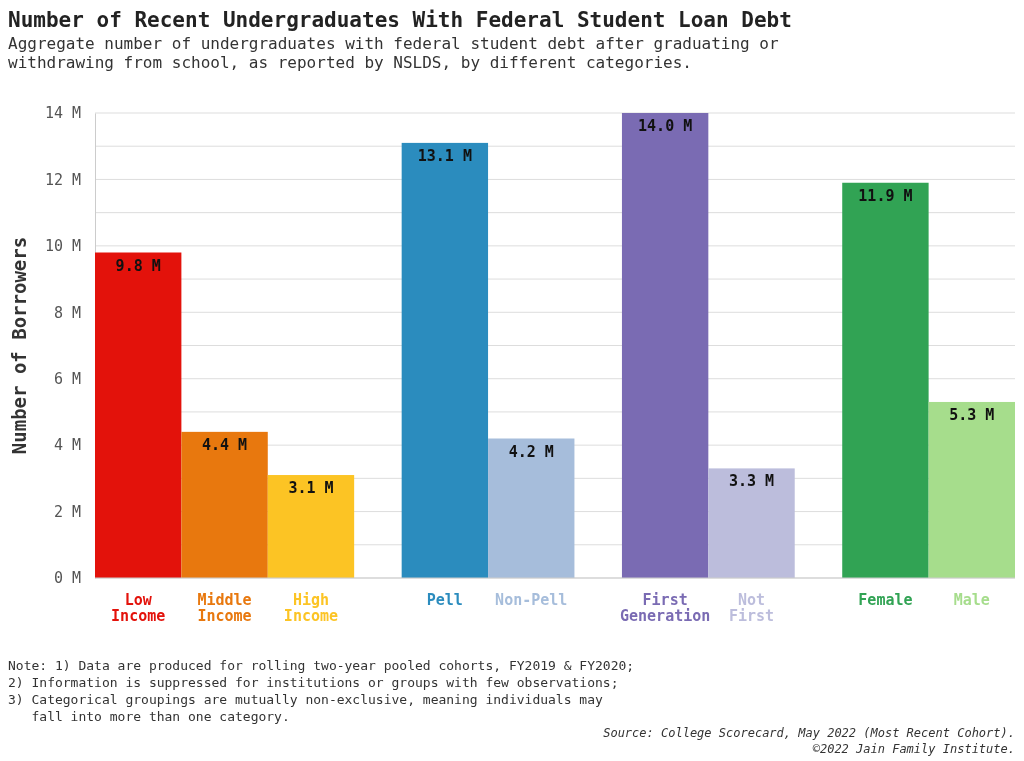 The image size is (1024, 761). What do you see at coordinates (393, 53) in the screenshot?
I see `chart-subtitle: Aggregate number of undergraduates with federal student debt after graduating or withdrawing from school, as reported by NSLDS, by different categories.` at bounding box center [393, 53].